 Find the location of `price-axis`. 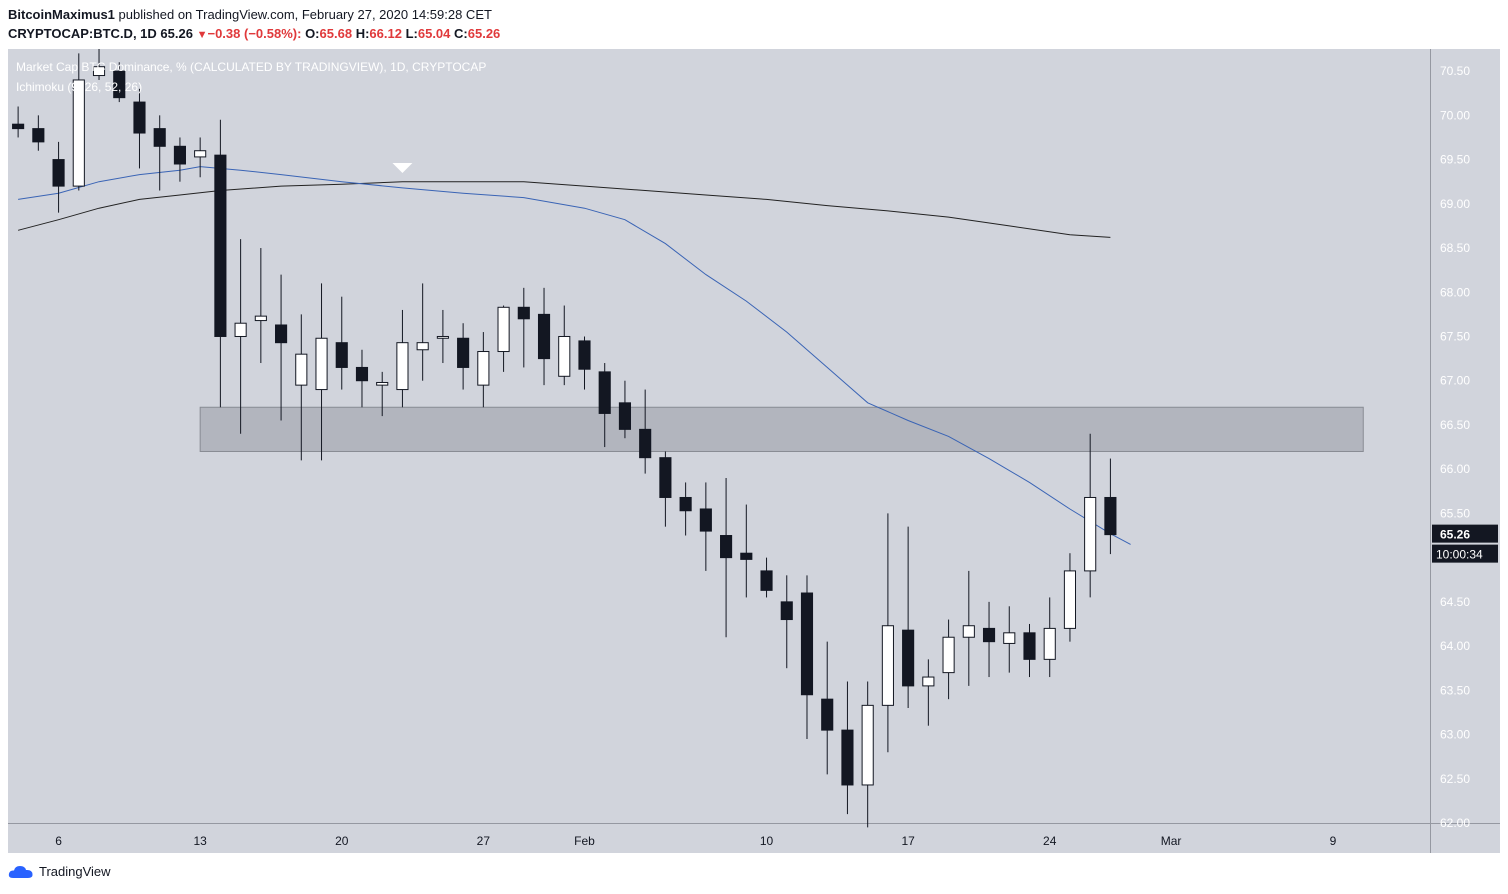

price-axis is located at coordinates (1465, 436).